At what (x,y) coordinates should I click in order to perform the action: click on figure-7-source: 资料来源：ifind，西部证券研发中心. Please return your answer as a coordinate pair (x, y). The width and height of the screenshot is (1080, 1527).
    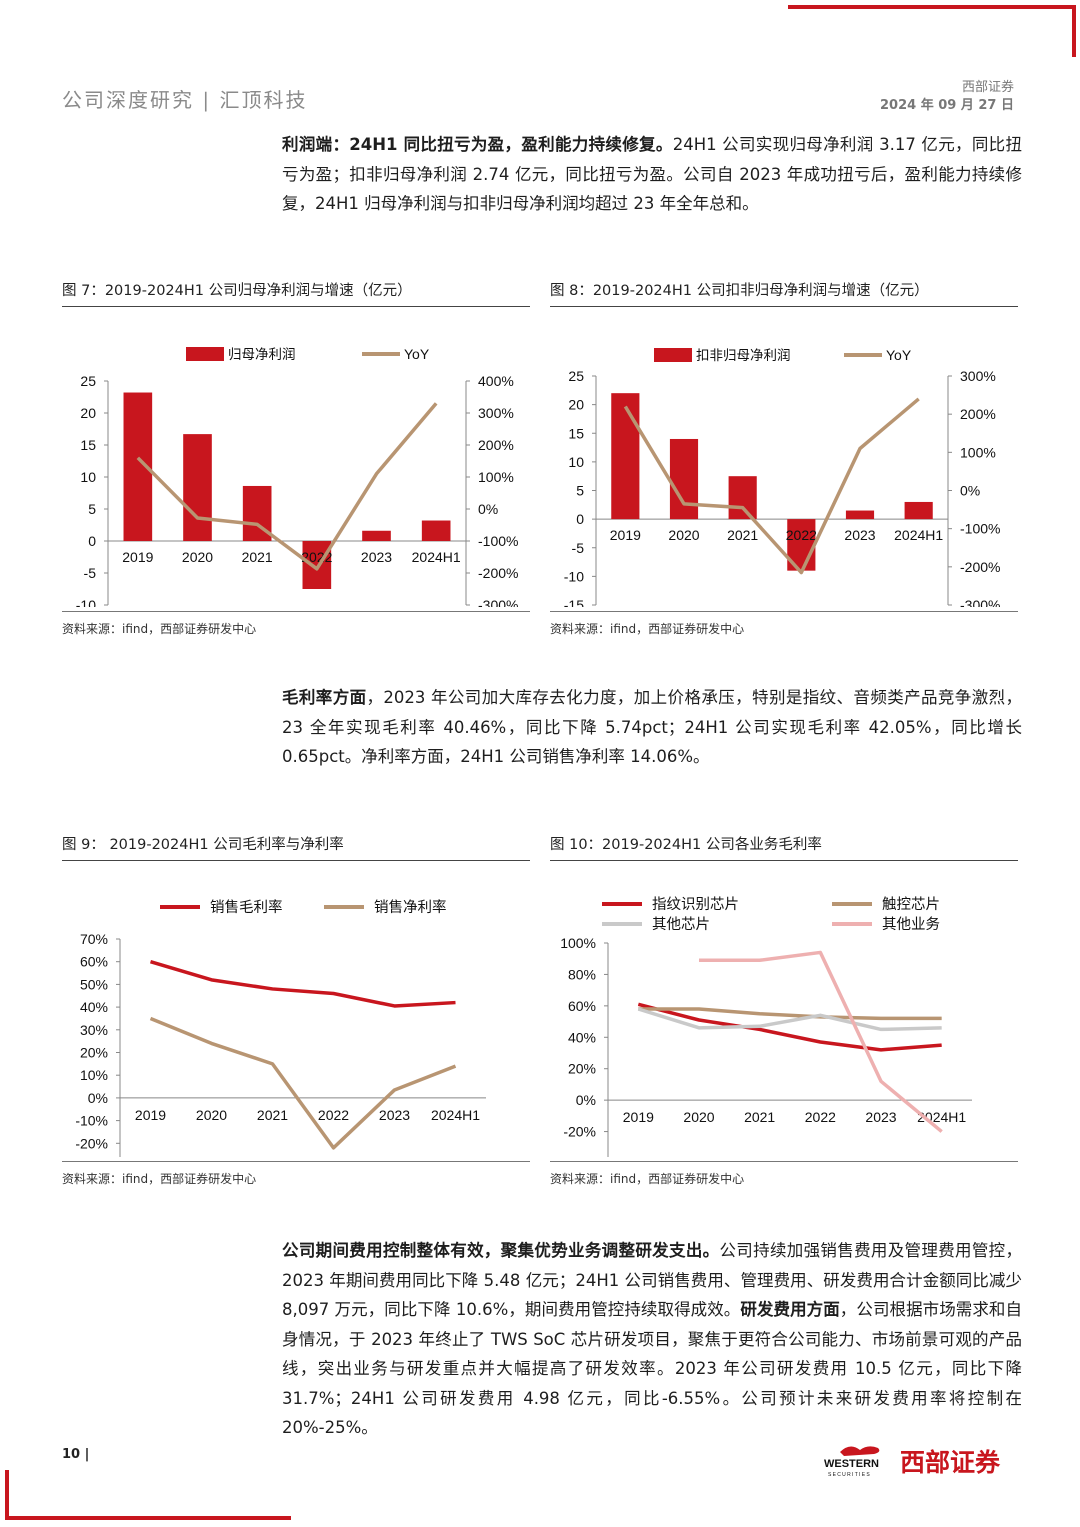
    Looking at the image, I should click on (159, 629).